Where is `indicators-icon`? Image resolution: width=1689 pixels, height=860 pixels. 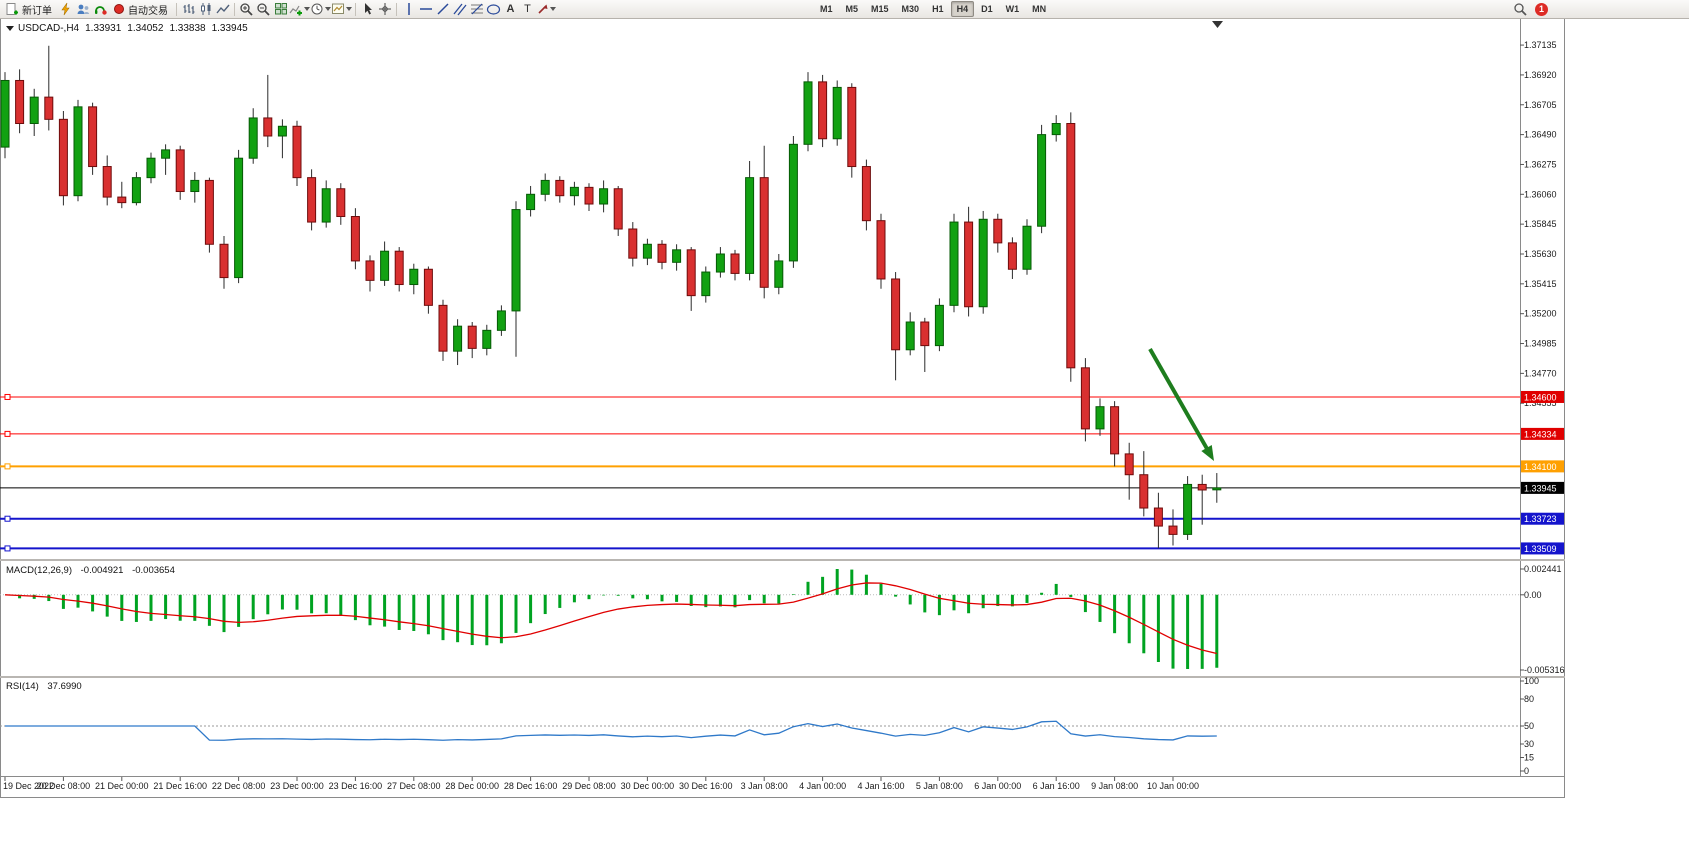
indicators-icon is located at coordinates (295, 10).